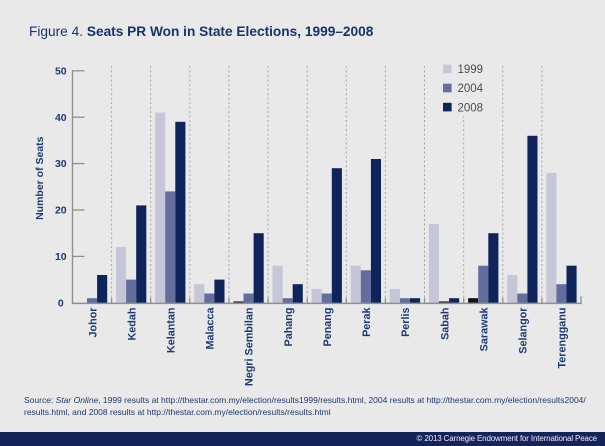  I want to click on svg-text: 0, so click(61, 303).